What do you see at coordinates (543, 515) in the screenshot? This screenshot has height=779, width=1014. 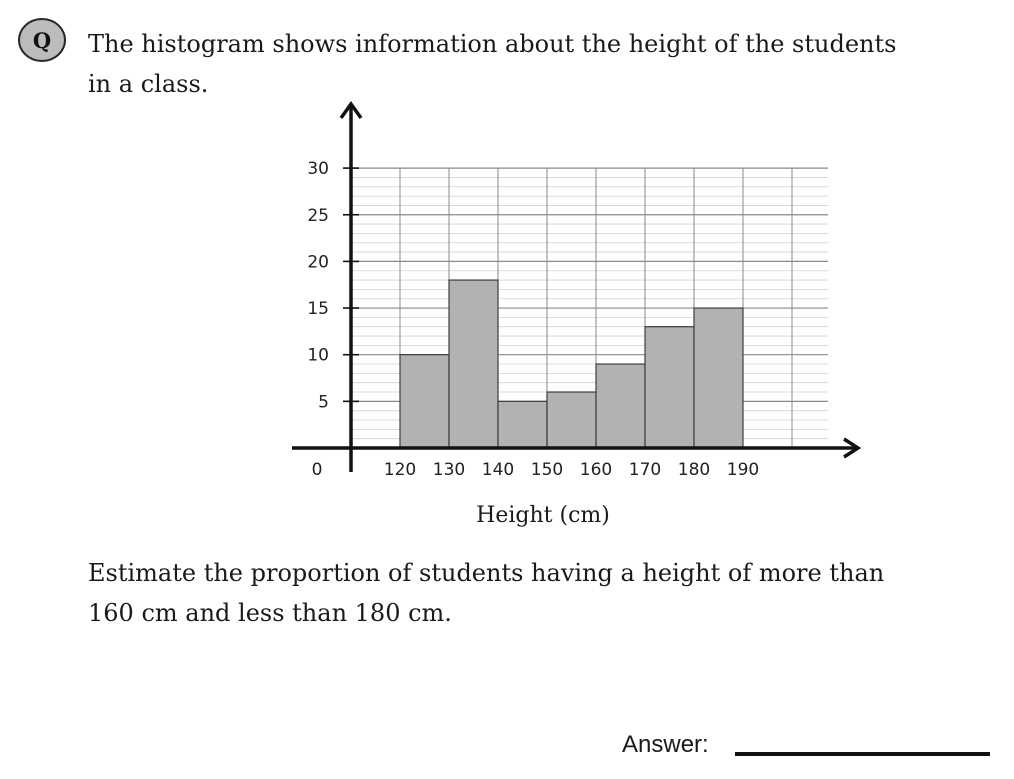 I see `x-axis-label: Height (cm)` at bounding box center [543, 515].